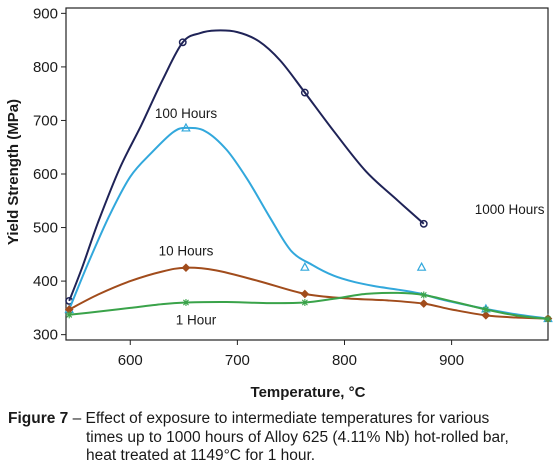 This screenshot has width=560, height=476. I want to click on y-tick-label: 500, so click(45, 228).